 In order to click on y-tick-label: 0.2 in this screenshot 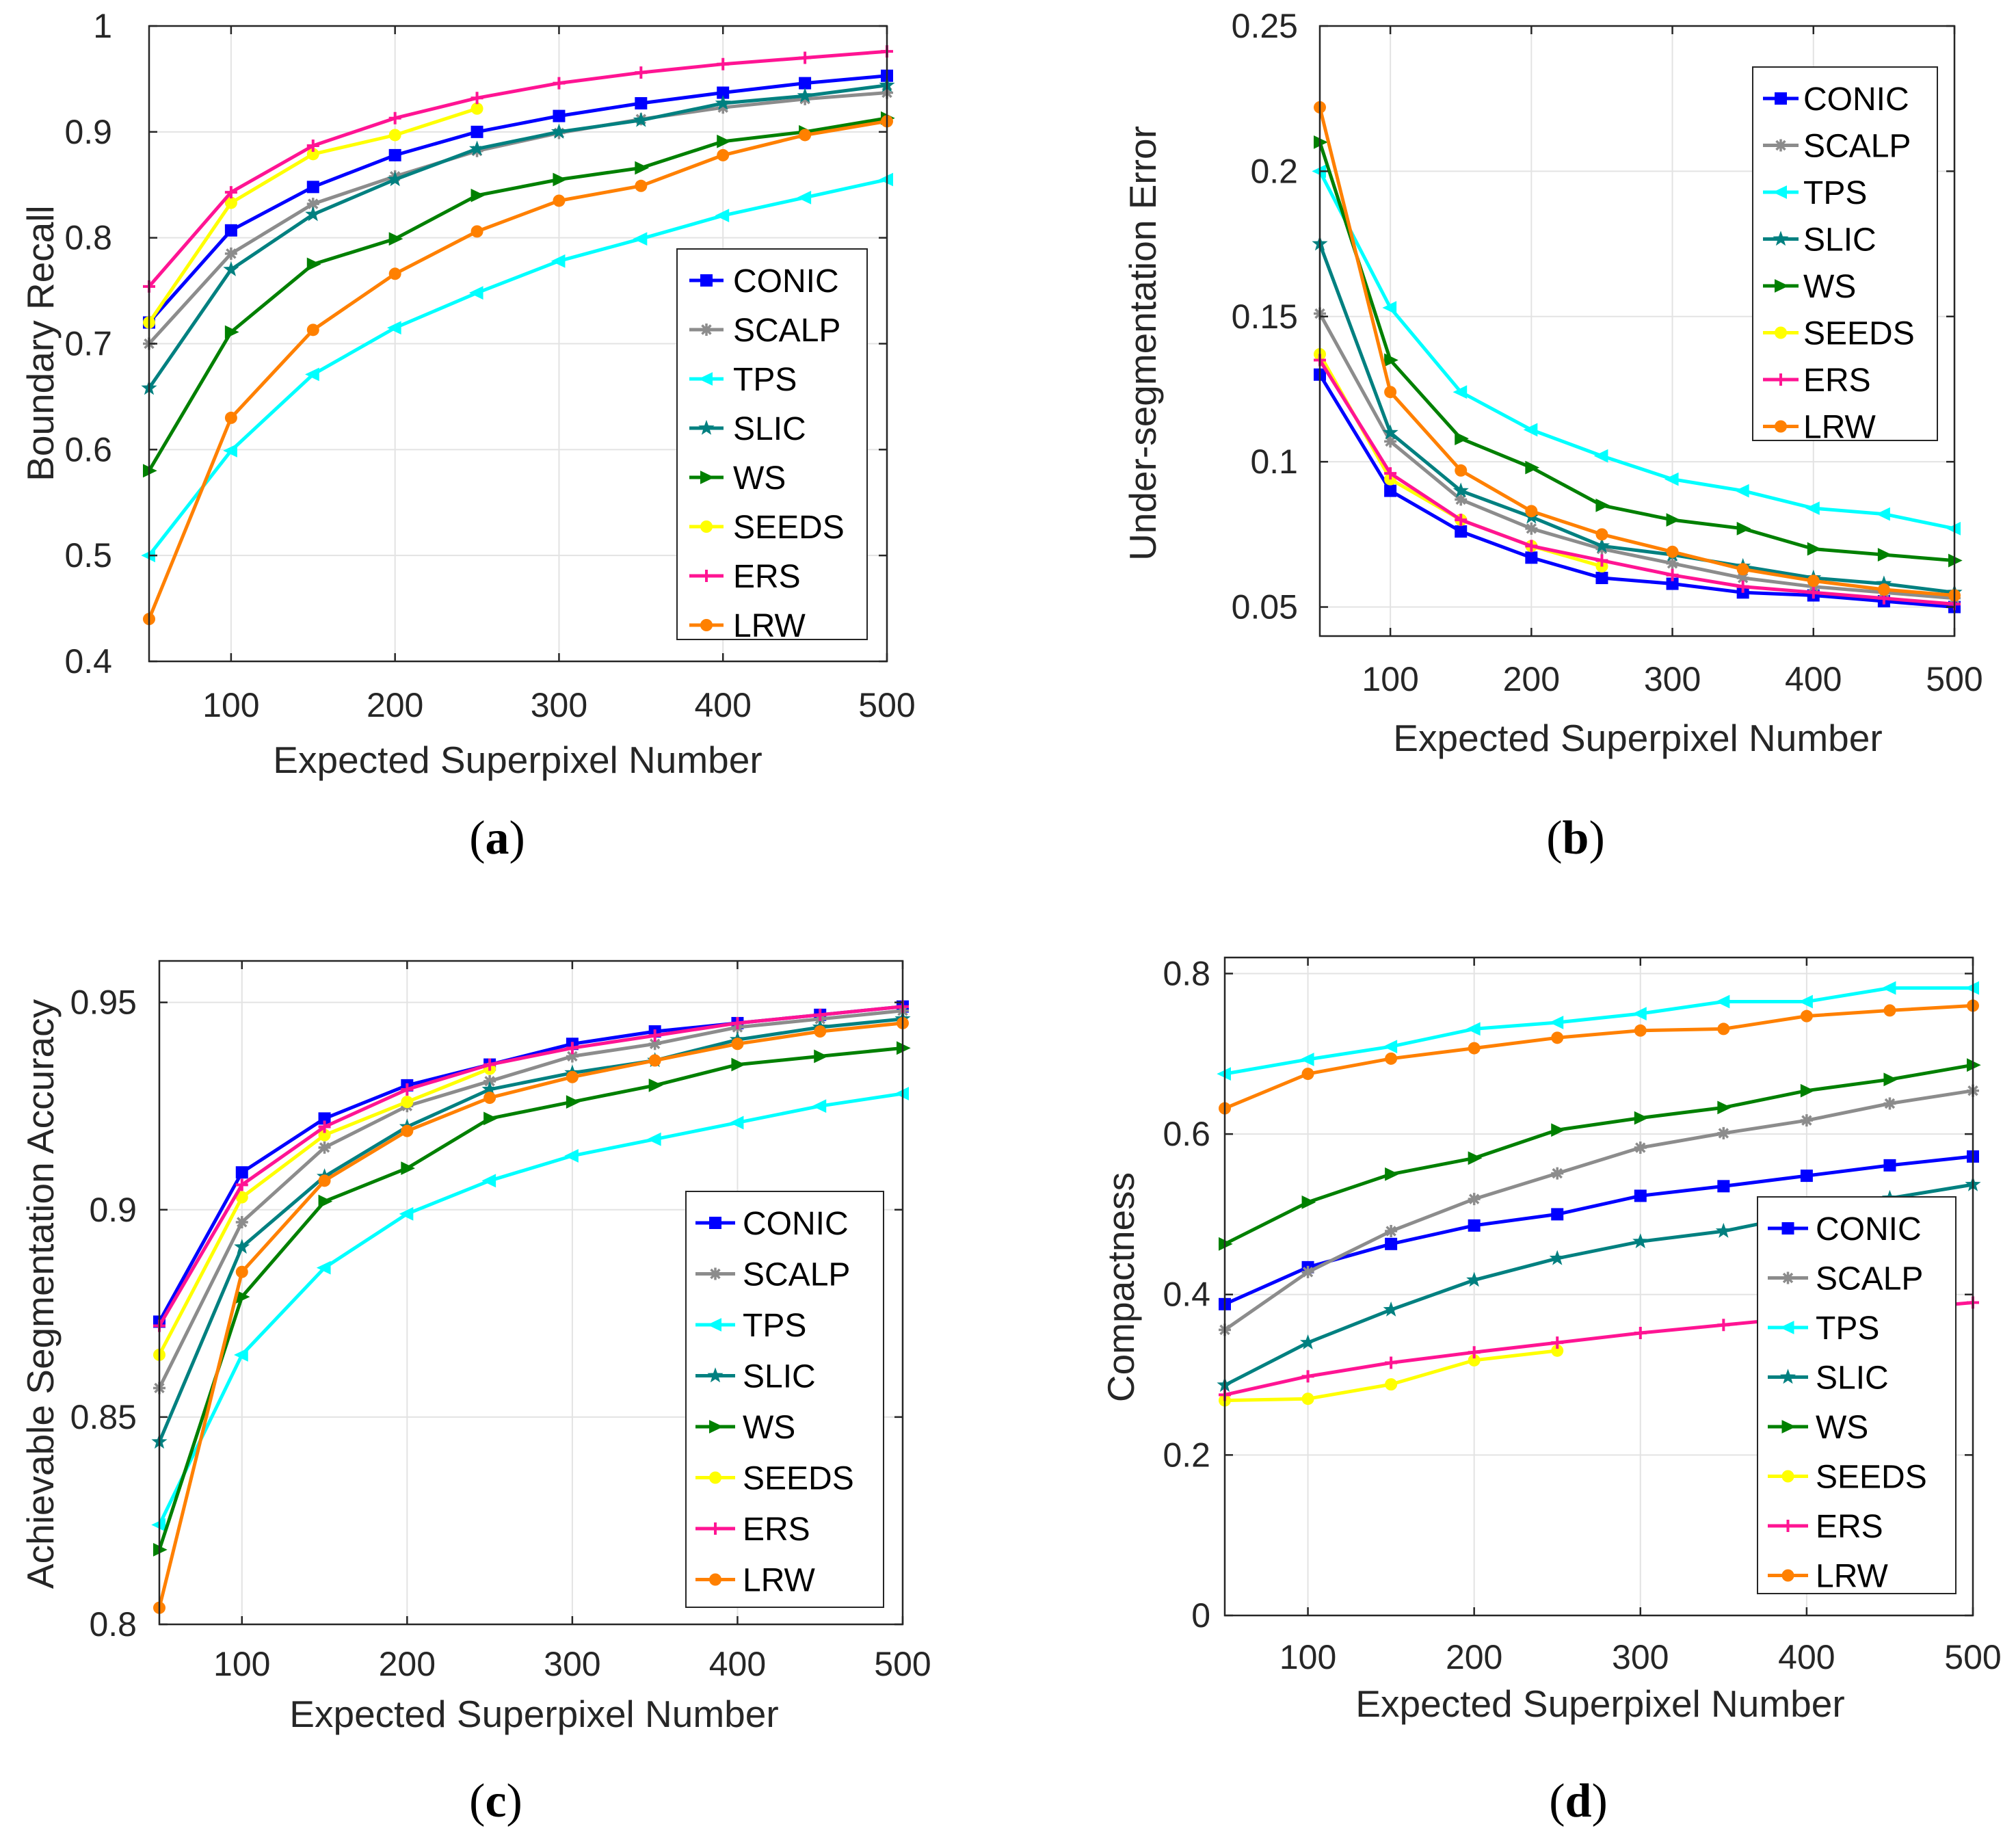, I will do `click(1274, 171)`.